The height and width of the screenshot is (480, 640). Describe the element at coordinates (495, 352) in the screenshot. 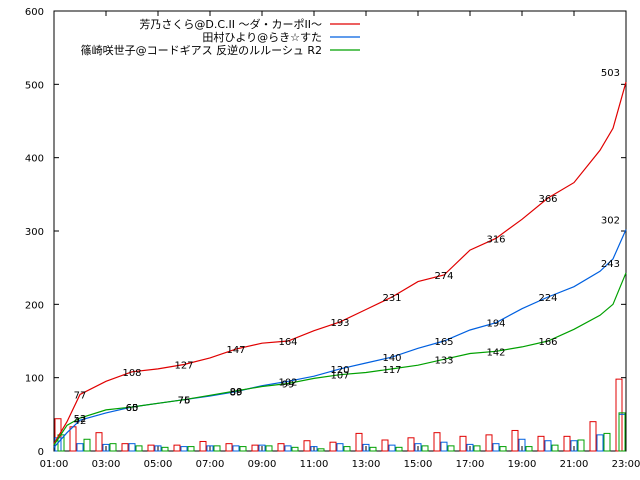

I see `data-label: 142` at that location.